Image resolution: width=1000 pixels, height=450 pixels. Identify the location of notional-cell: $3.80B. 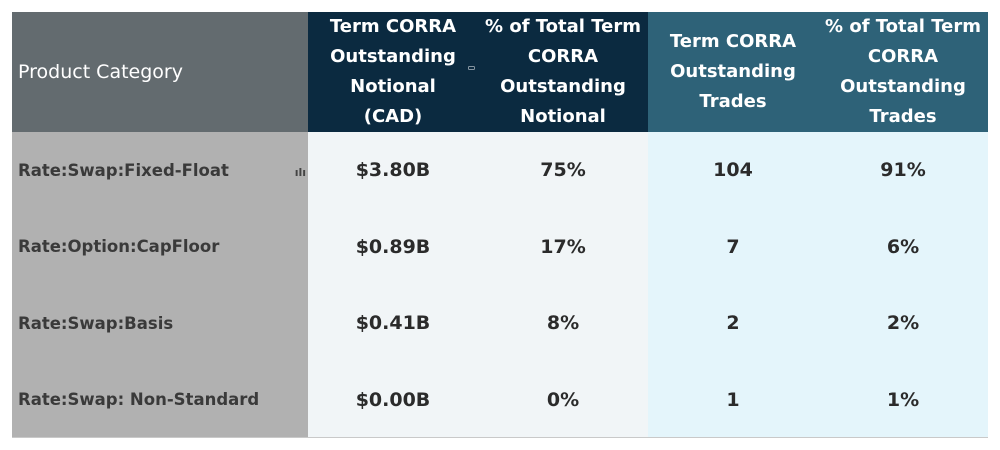
(393, 170).